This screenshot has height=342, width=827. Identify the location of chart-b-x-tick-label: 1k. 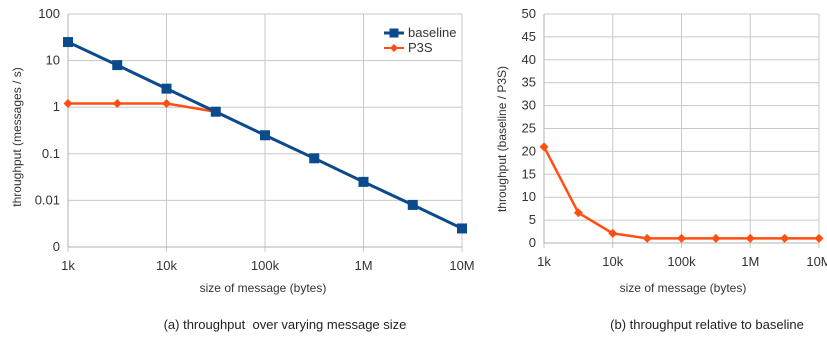
(544, 261).